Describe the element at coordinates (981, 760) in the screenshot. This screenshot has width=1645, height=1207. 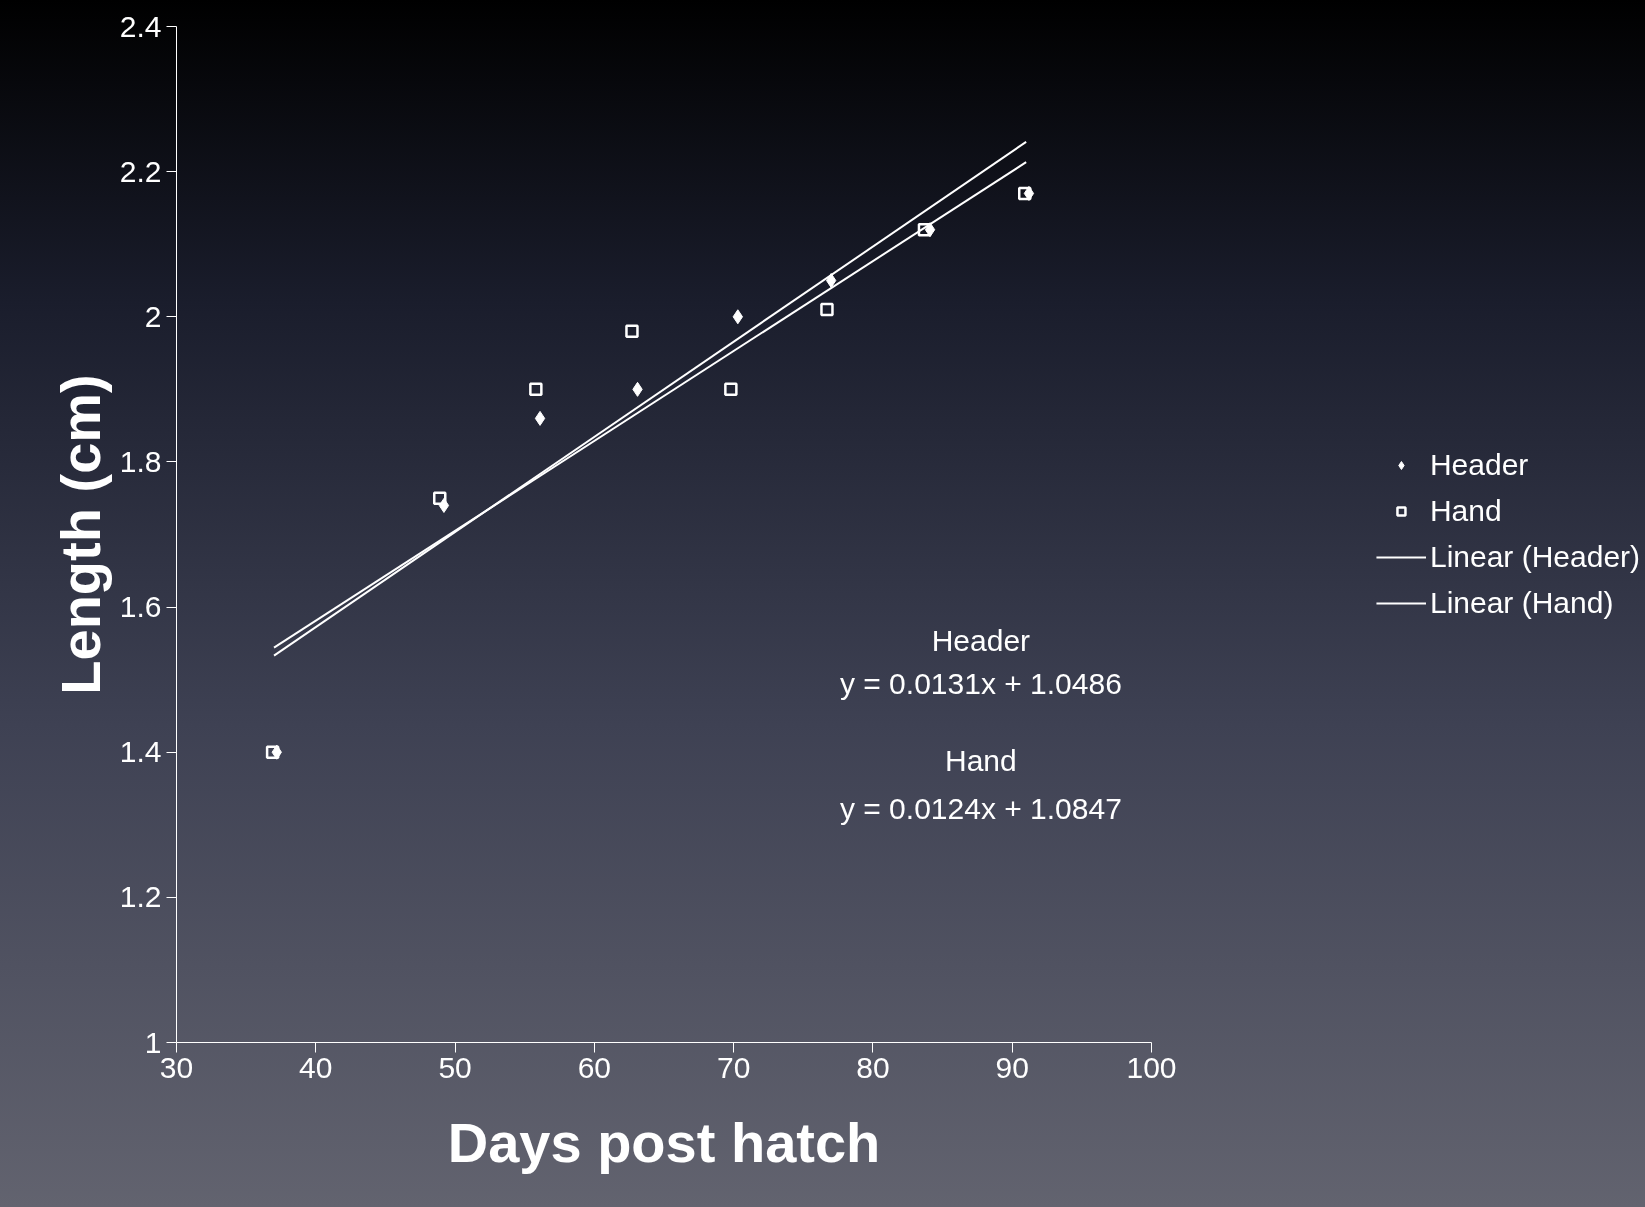
I see `annotation: Hand` at that location.